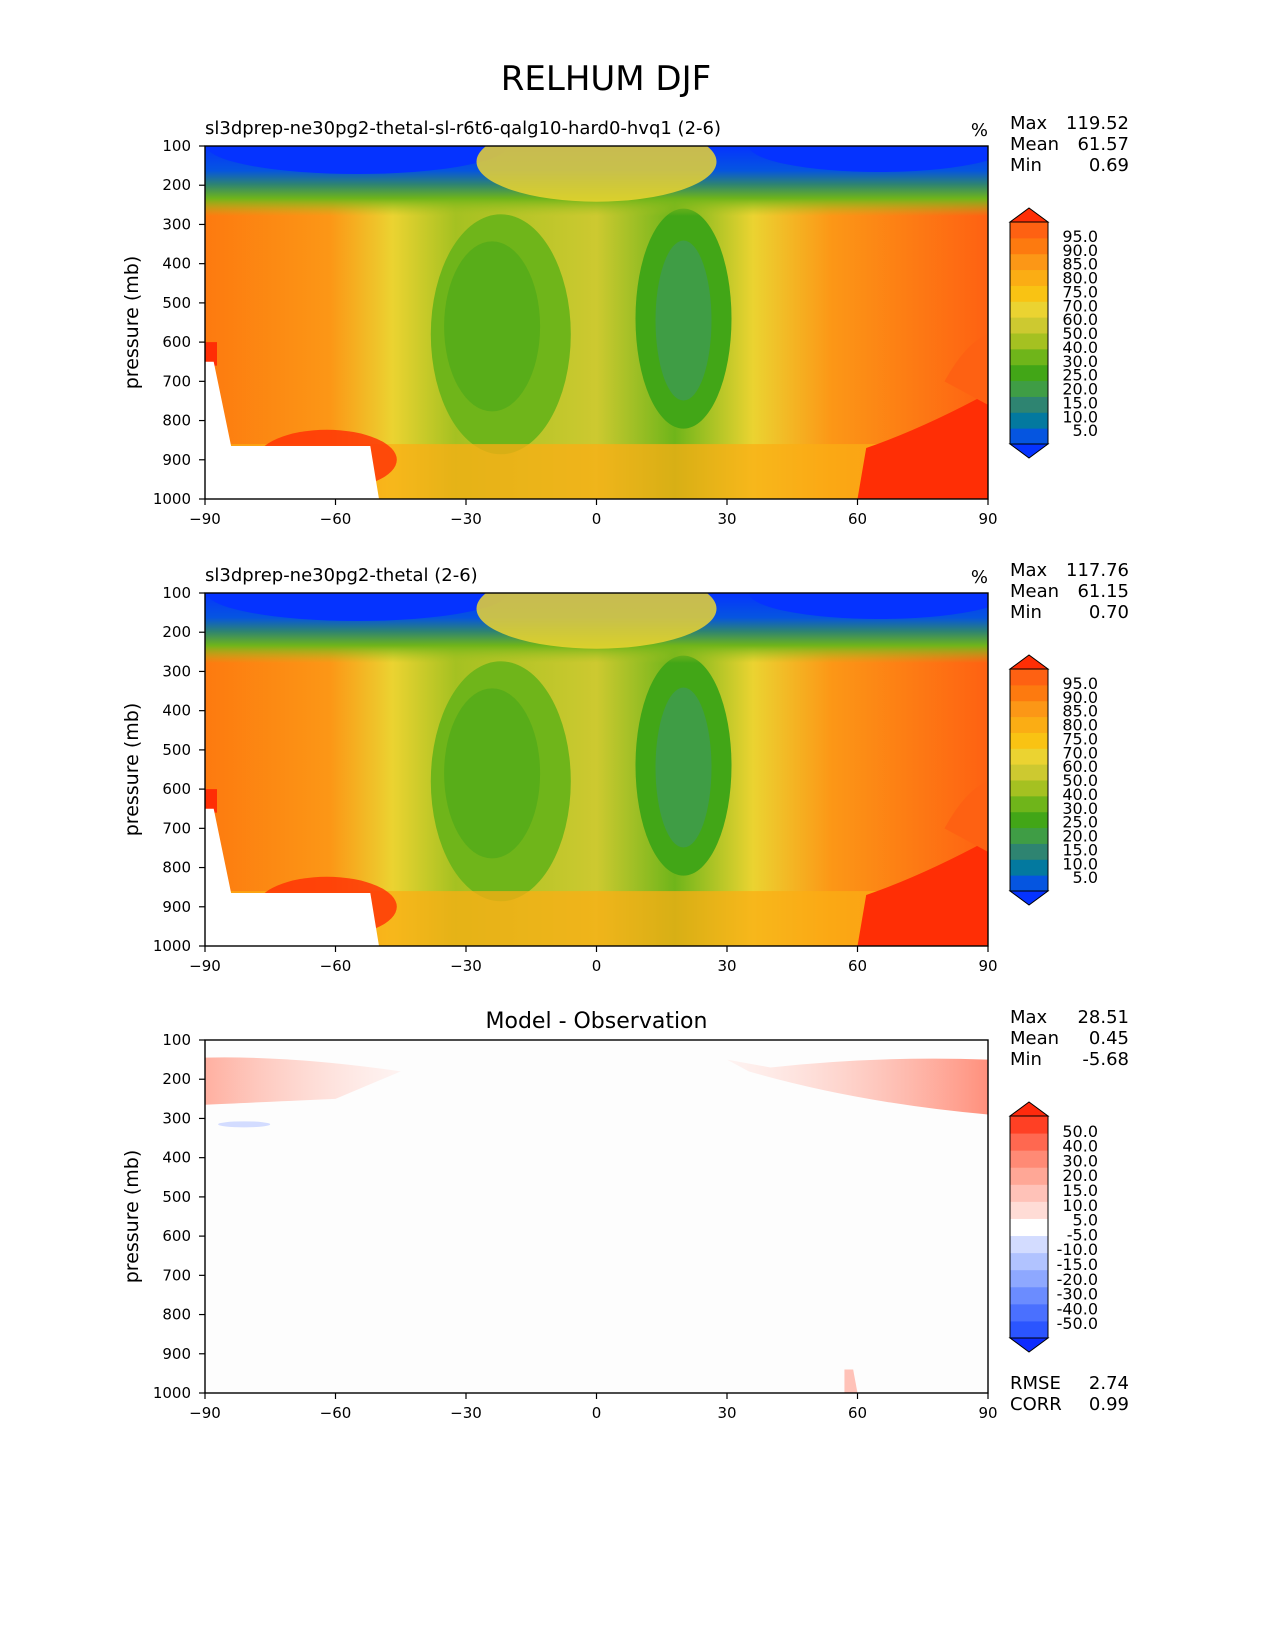  I want to click on y-tick-label: 600, so click(176, 1236).